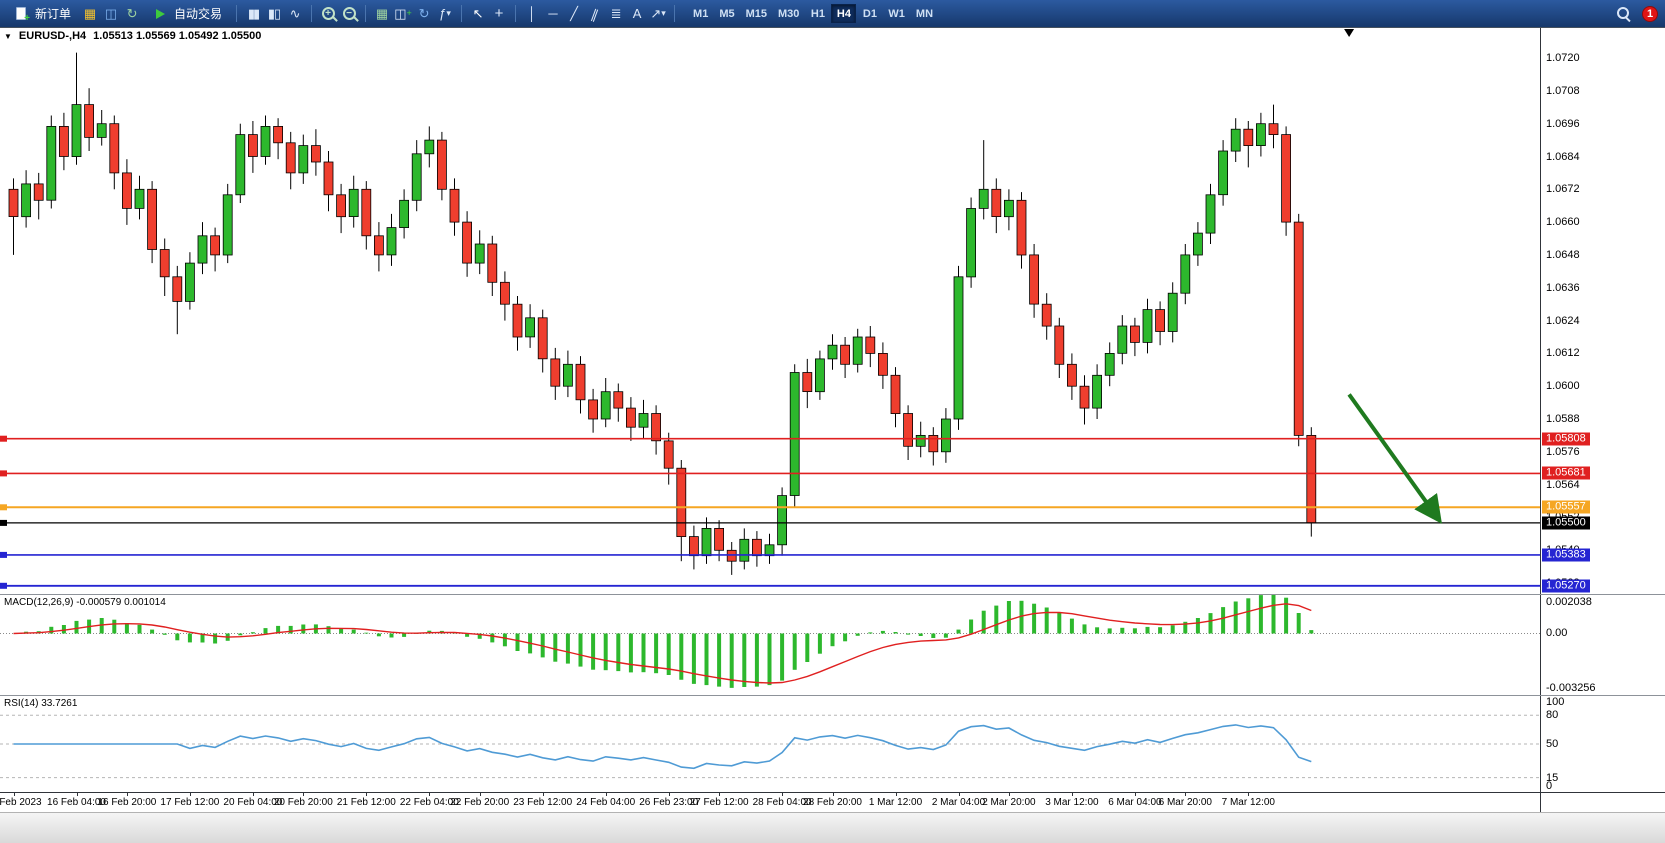  What do you see at coordinates (896, 13) in the screenshot?
I see `timeframe-w1-button: W1` at bounding box center [896, 13].